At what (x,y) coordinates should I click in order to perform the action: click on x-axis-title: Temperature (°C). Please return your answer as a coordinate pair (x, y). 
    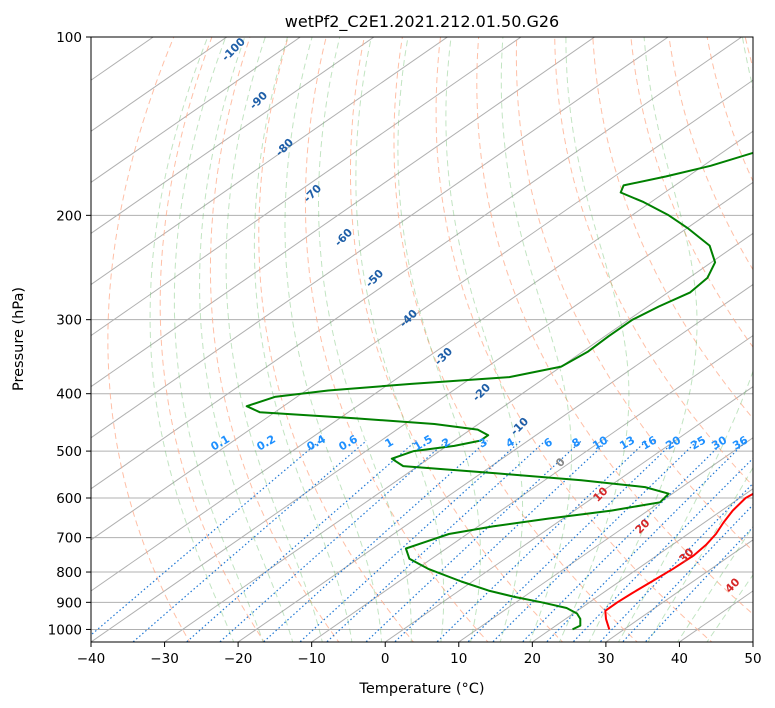
    Looking at the image, I should click on (421, 689).